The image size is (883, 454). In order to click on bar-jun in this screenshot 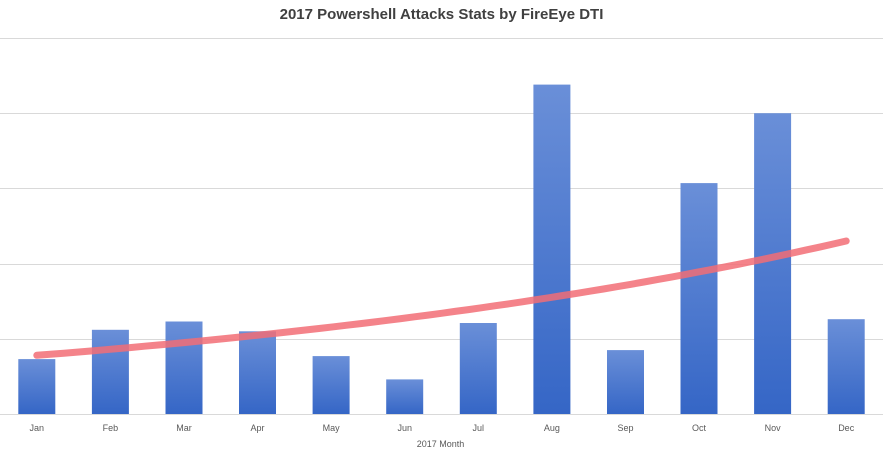, I will do `click(405, 396)`.